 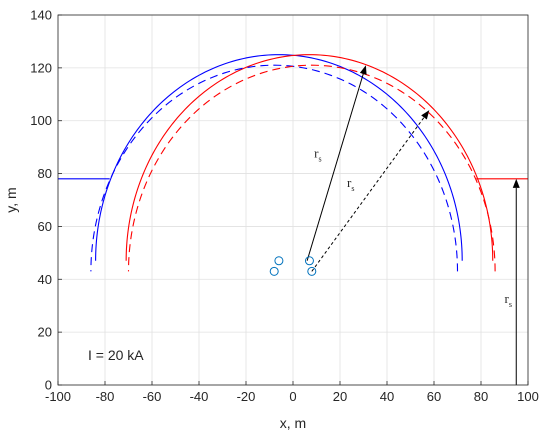 I want to click on y-tick-label: 80, so click(x=45, y=173).